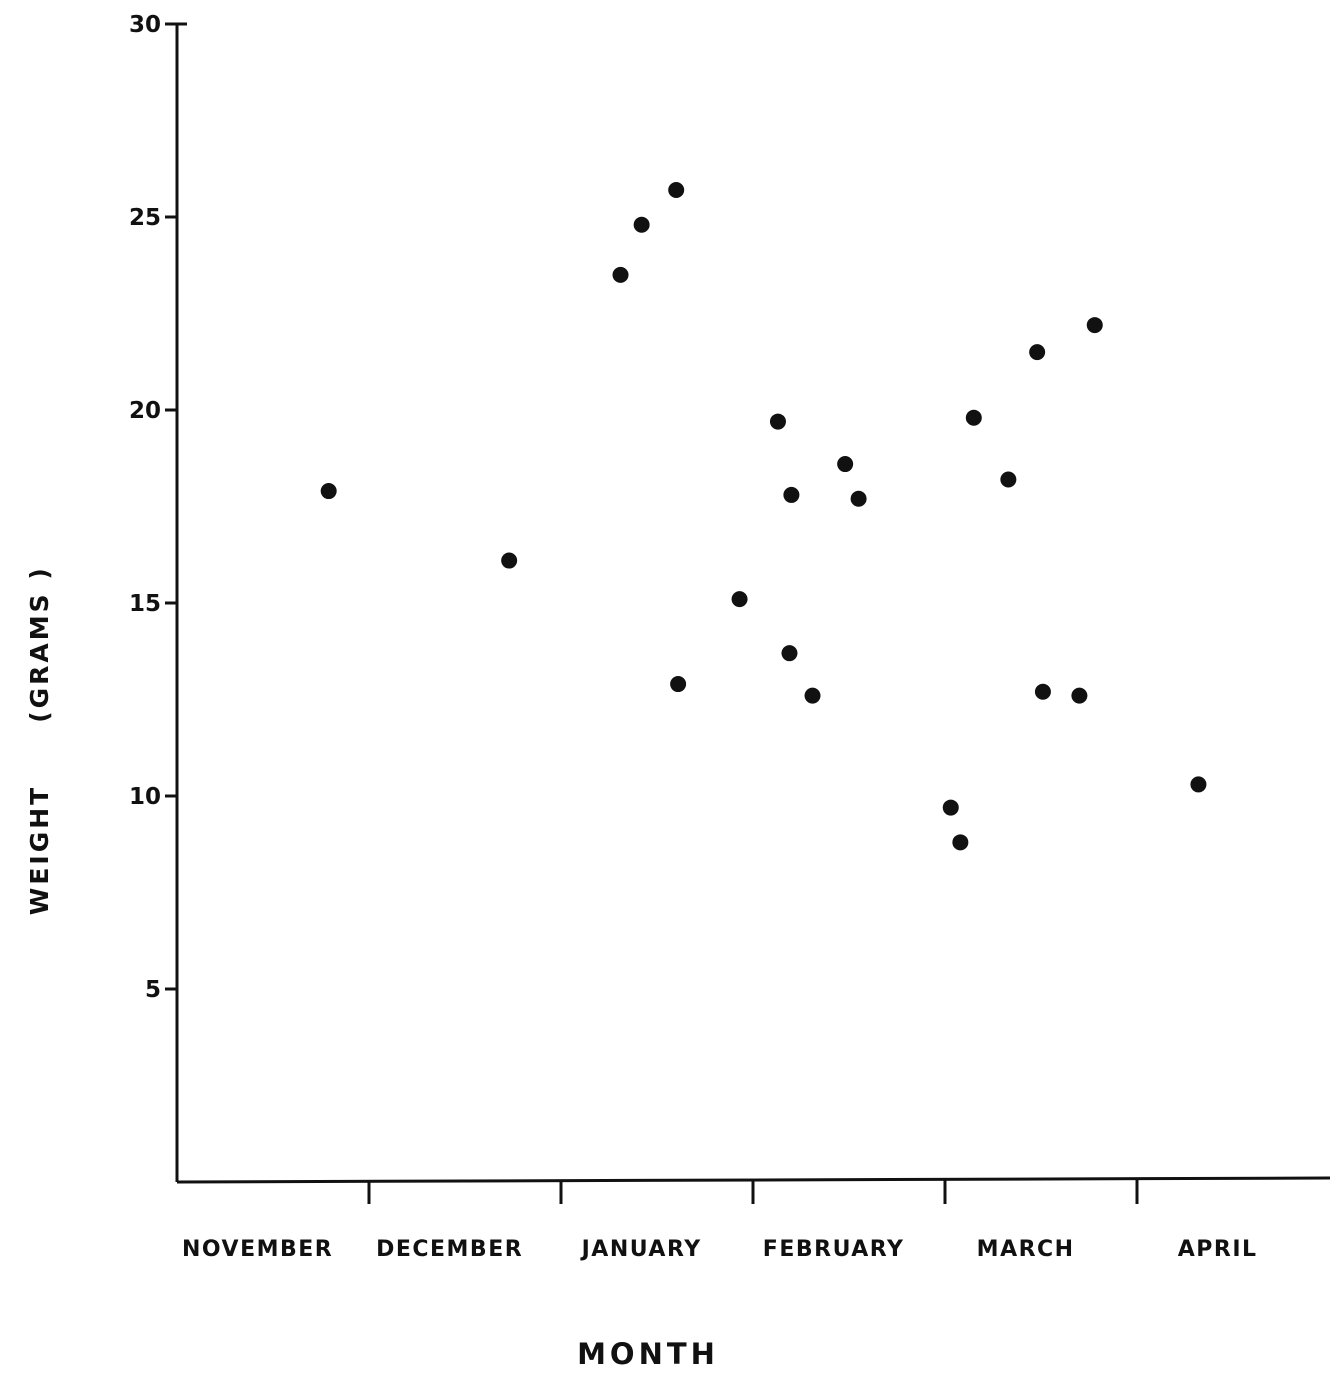 The height and width of the screenshot is (1377, 1332). Describe the element at coordinates (449, 1249) in the screenshot. I see `x-tick-label: DECEMBER` at that location.